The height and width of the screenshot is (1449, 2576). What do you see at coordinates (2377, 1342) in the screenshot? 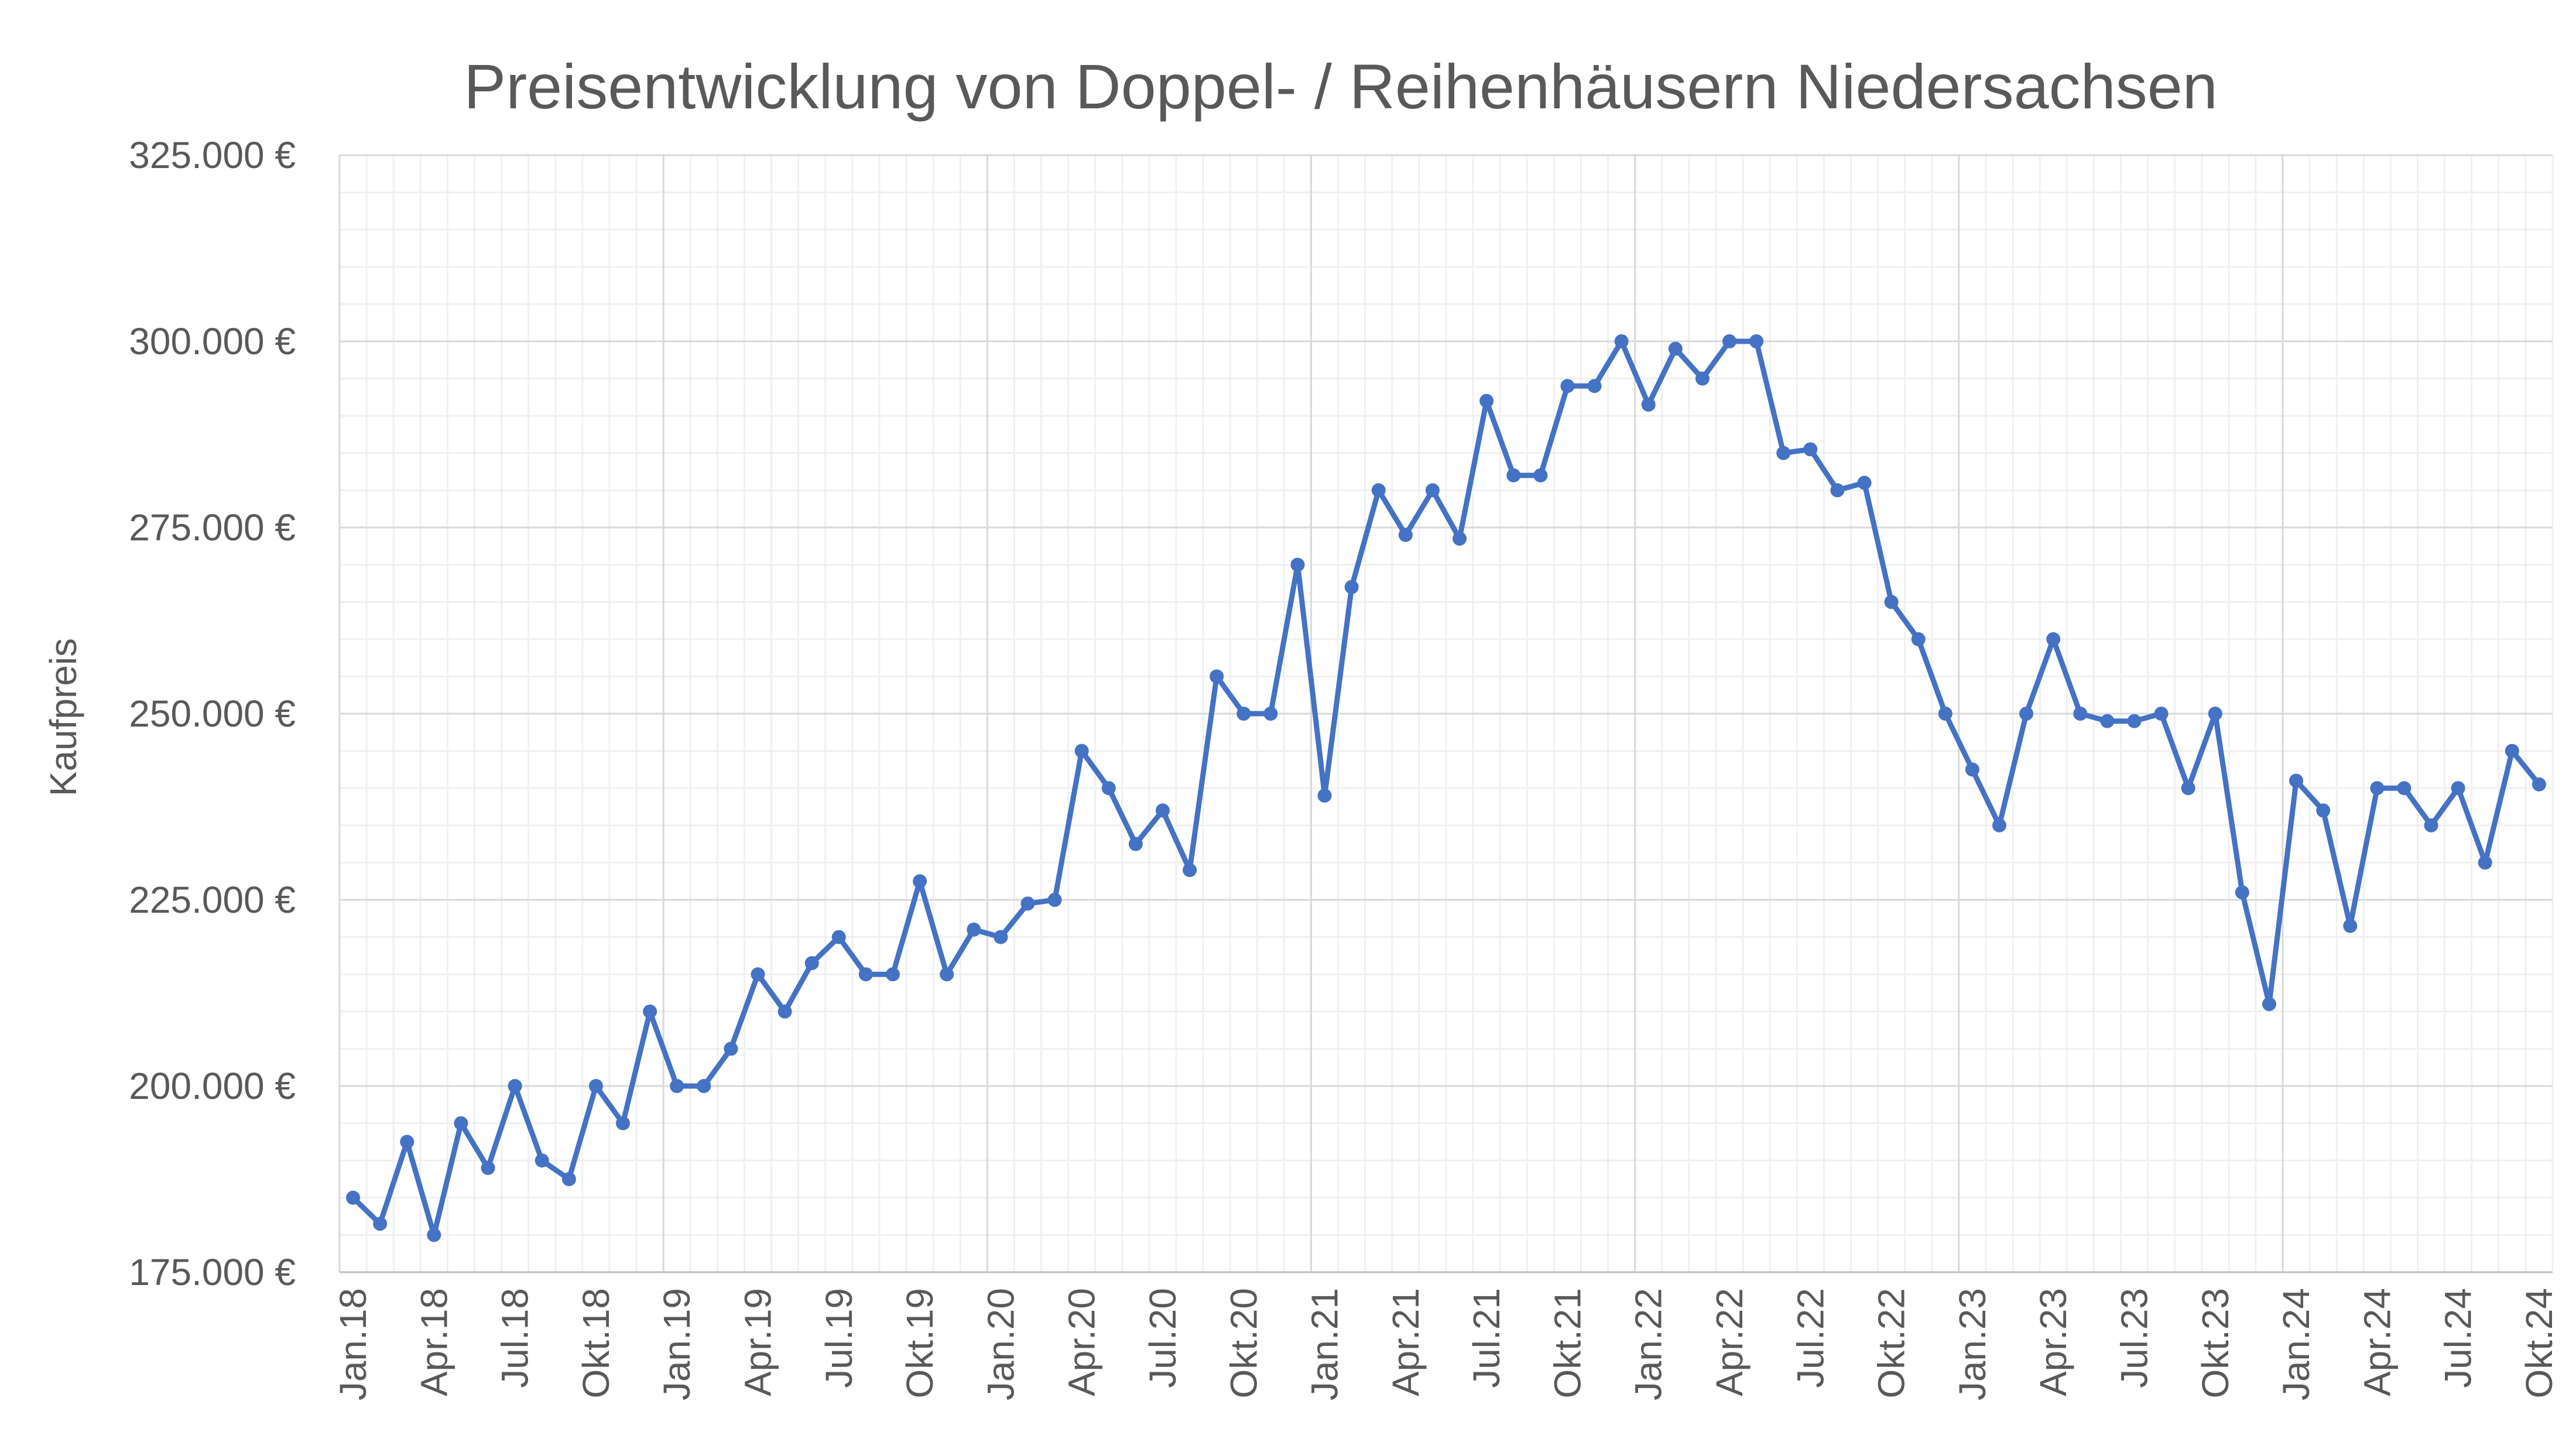
I see `x-tick-label: Apr.24` at bounding box center [2377, 1342].